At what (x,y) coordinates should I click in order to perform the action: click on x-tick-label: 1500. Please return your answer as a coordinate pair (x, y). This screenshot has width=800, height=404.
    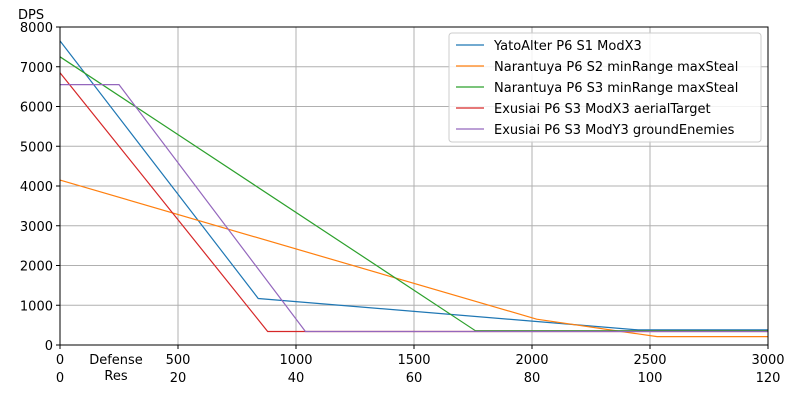
    Looking at the image, I should click on (413, 360).